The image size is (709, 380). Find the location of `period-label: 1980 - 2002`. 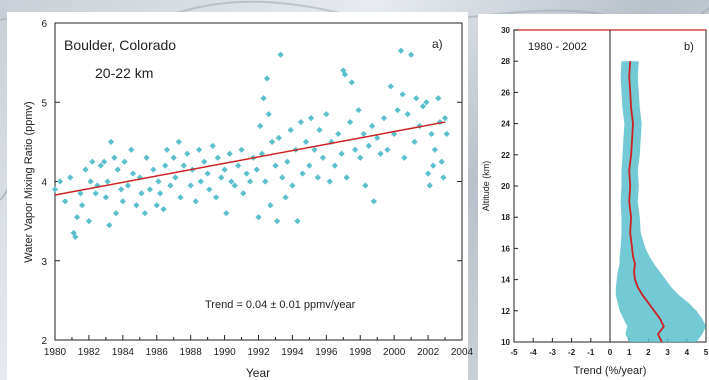

period-label: 1980 - 2002 is located at coordinates (557, 47).